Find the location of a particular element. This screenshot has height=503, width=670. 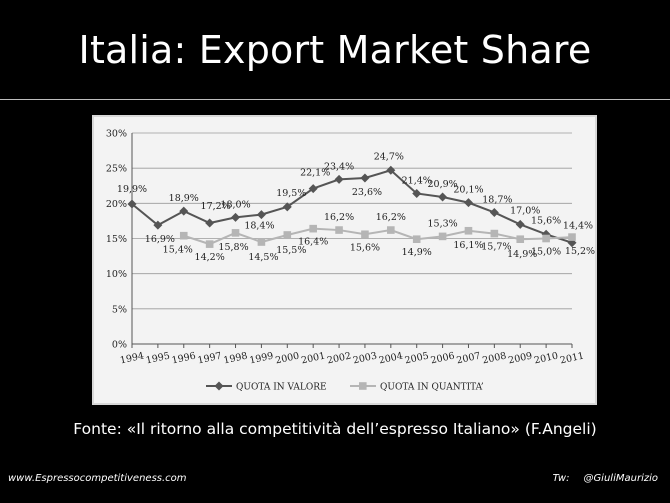

y-tick-label: 10% is located at coordinates (116, 274).